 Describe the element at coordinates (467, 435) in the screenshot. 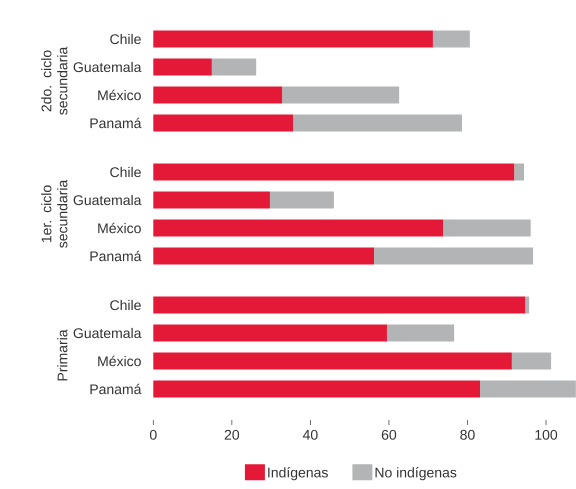

I see `x-tick-label: 80` at that location.